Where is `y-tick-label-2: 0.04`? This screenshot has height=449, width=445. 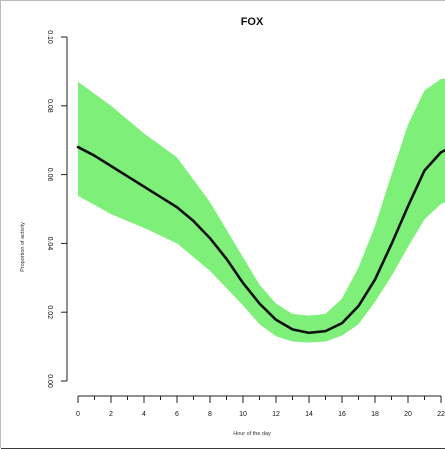
y-tick-label-2: 0.04 is located at coordinates (49, 244).